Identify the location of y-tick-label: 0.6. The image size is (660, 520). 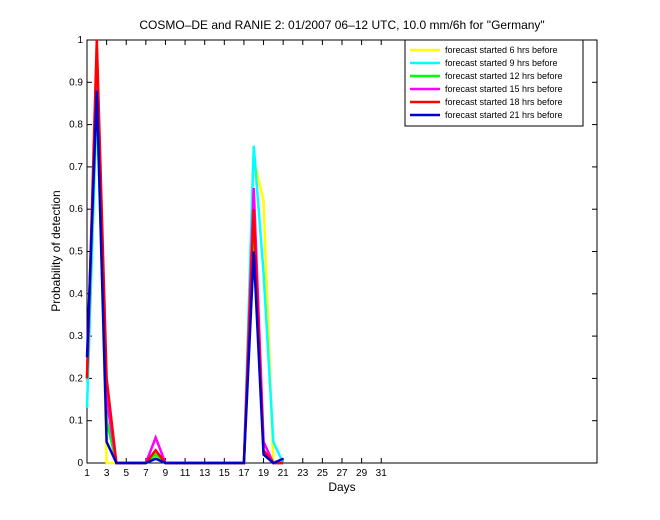
(76, 209).